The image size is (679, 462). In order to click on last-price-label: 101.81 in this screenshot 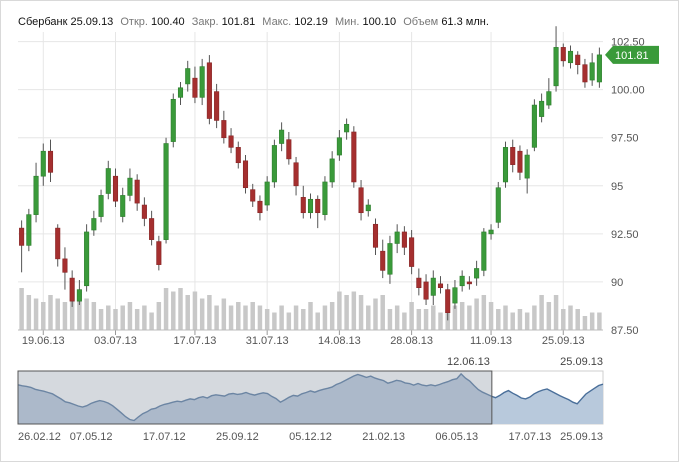, I will do `click(632, 56)`.